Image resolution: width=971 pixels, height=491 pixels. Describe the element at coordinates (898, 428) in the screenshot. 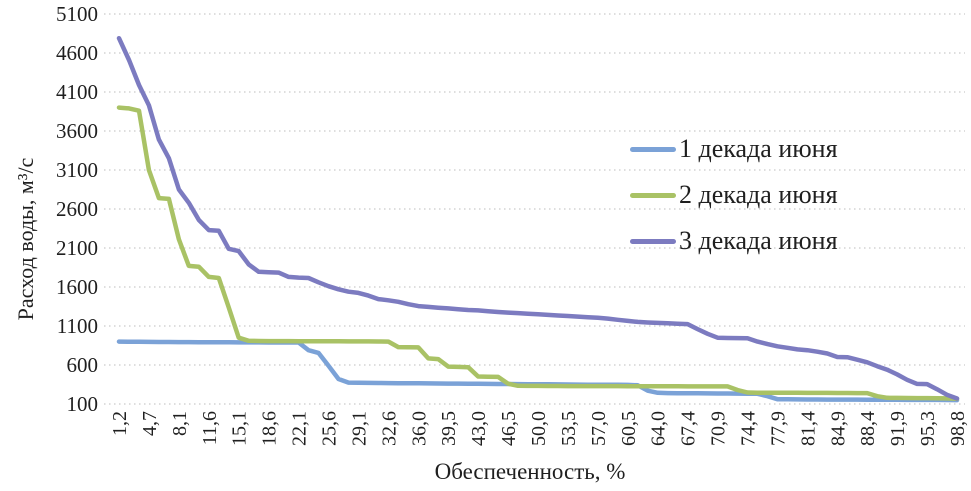

I see `x-tick-label: 91,9` at that location.